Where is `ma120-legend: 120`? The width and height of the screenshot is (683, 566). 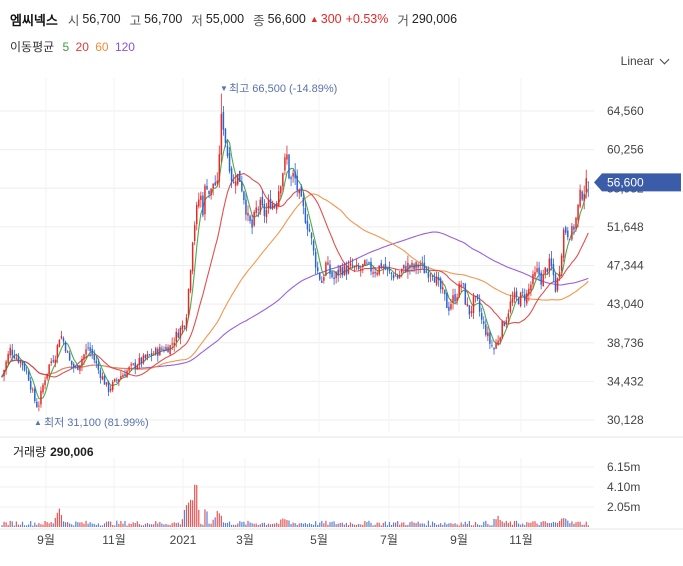
ma120-legend: 120 is located at coordinates (124, 47).